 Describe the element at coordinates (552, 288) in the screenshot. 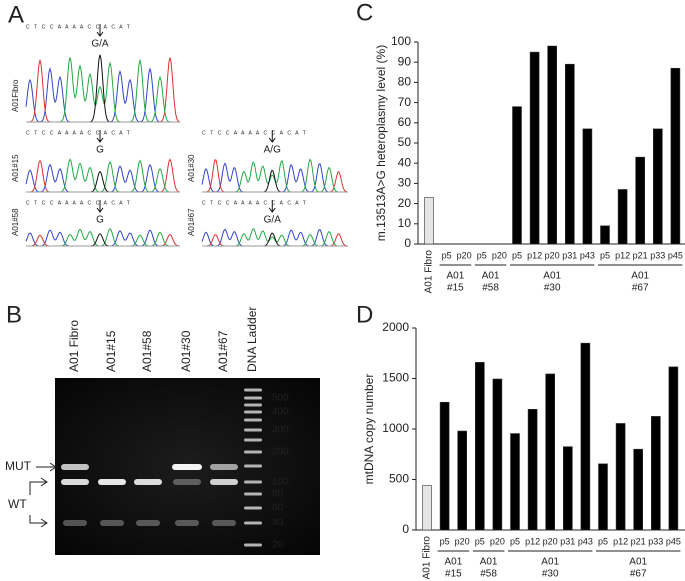

I see `group-label: #30` at that location.